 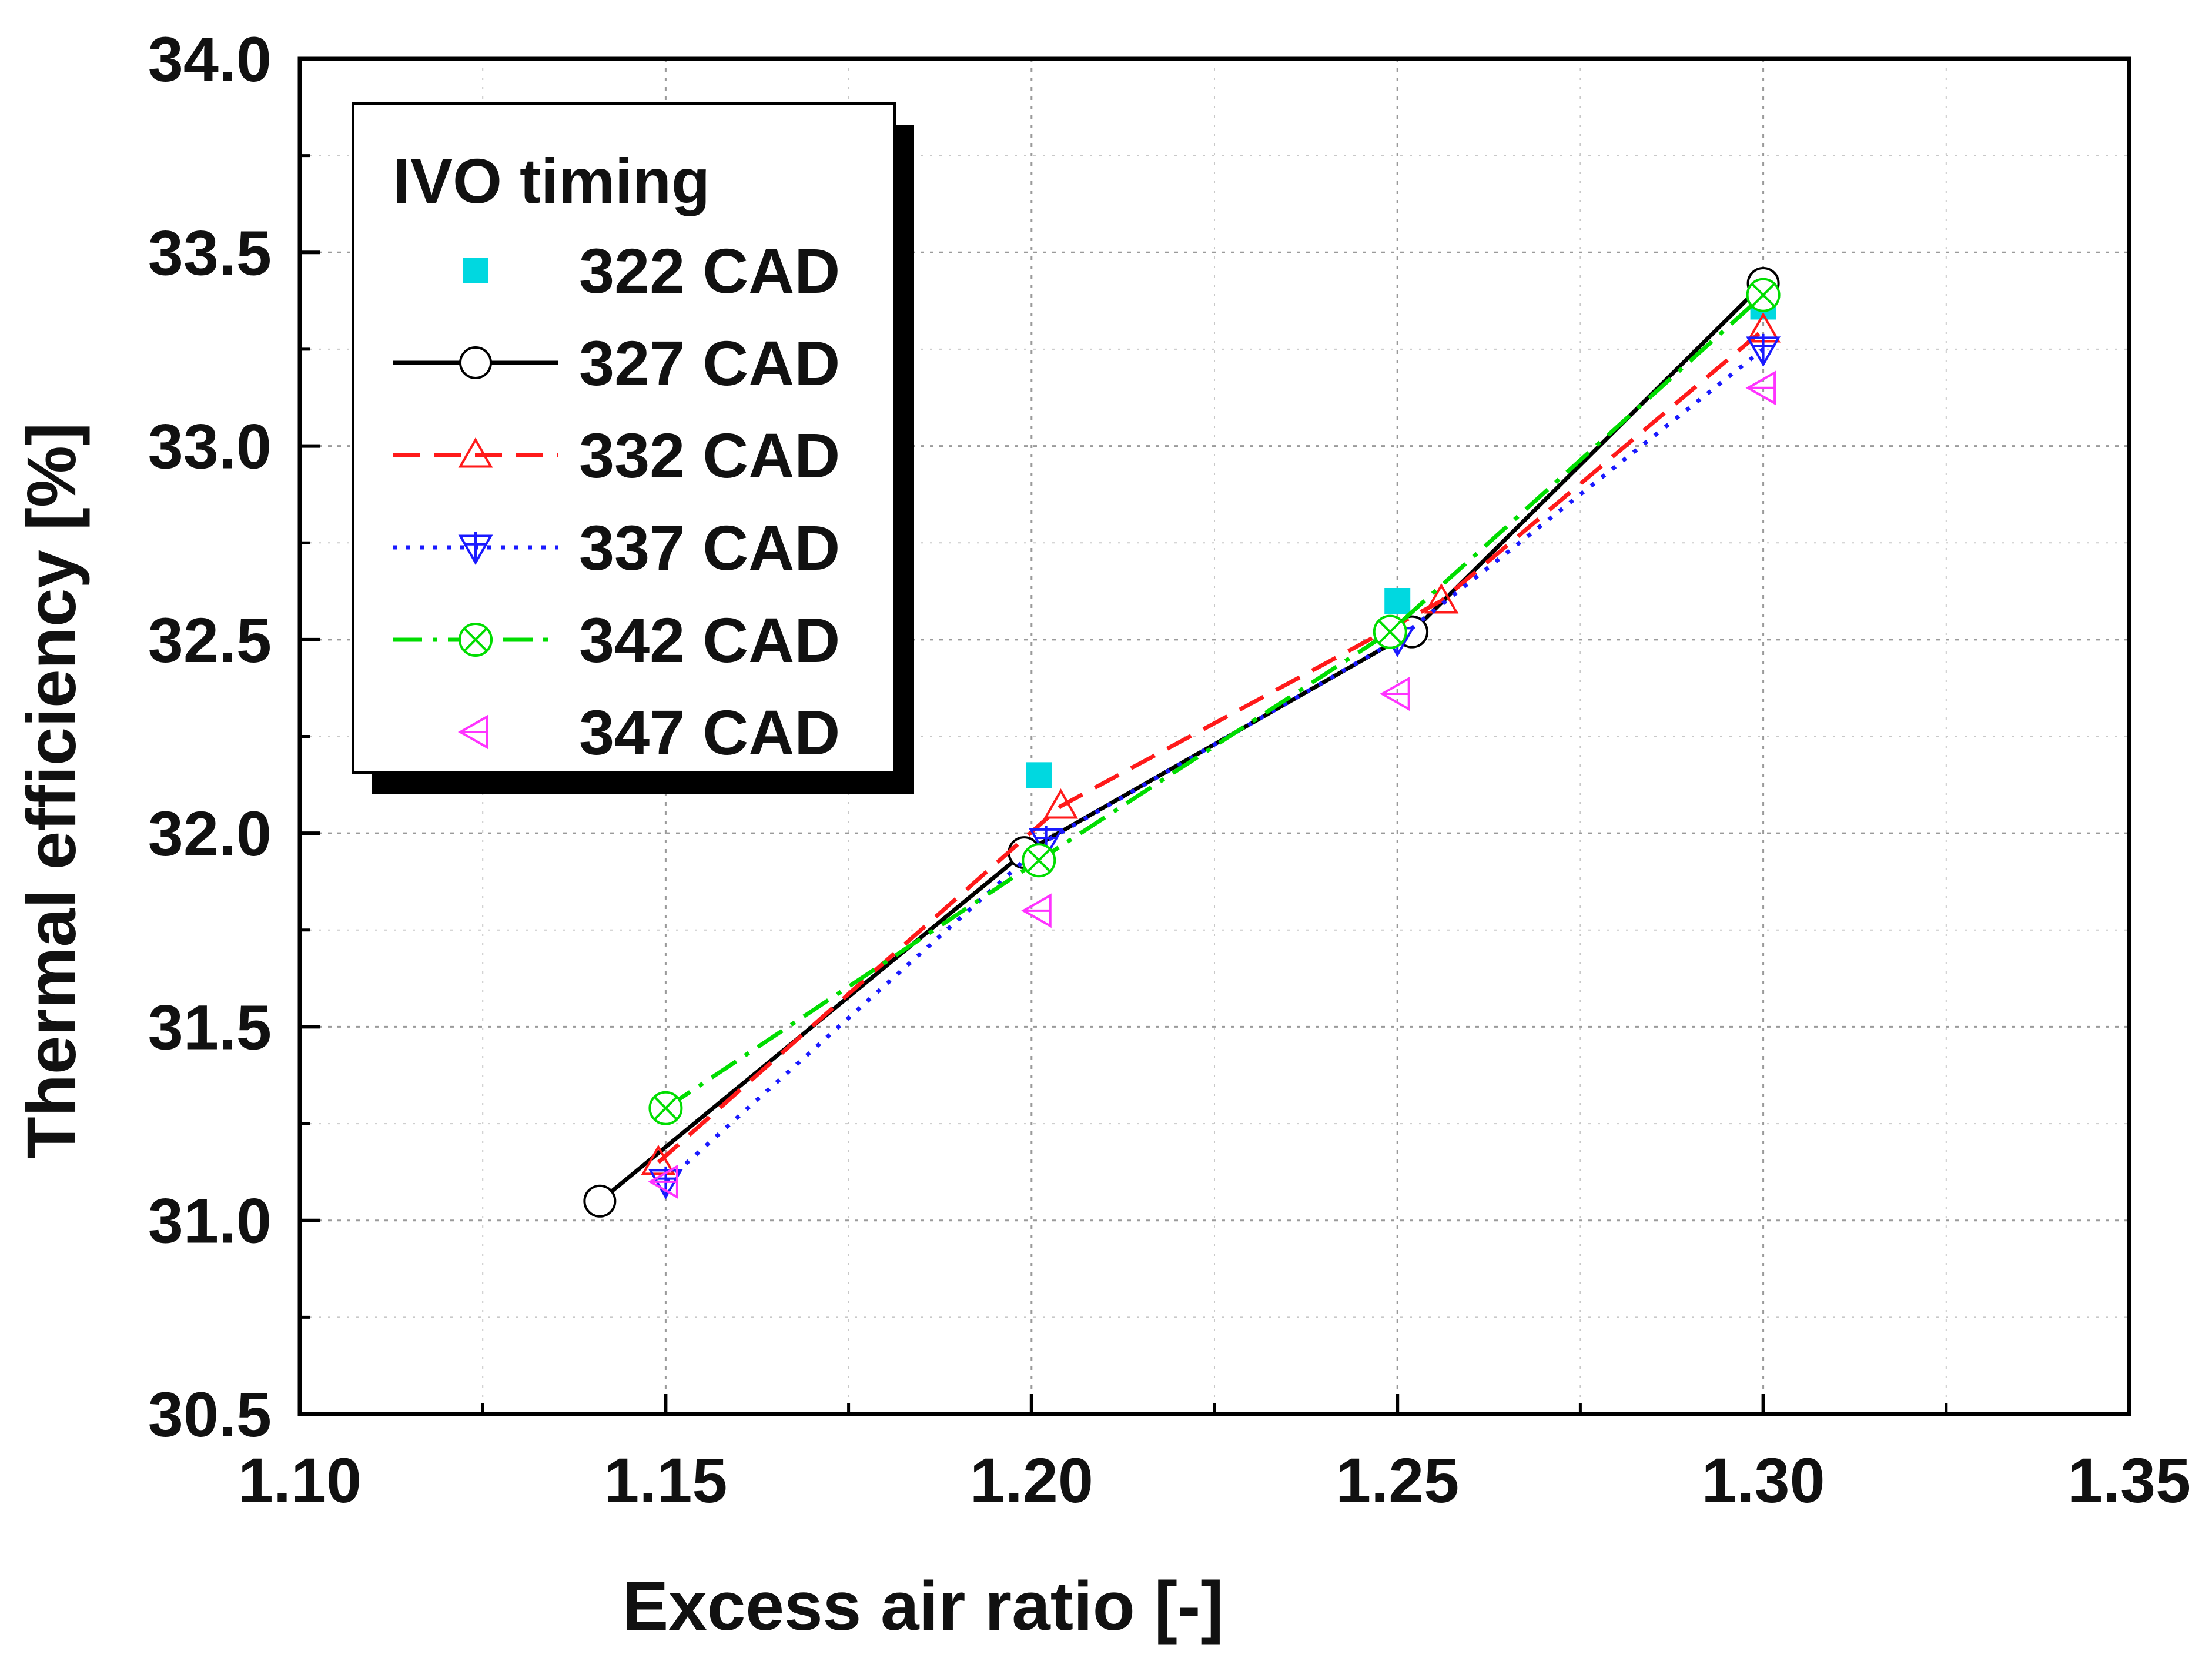 What do you see at coordinates (210, 640) in the screenshot?
I see `y-tick-label: 32.5` at bounding box center [210, 640].